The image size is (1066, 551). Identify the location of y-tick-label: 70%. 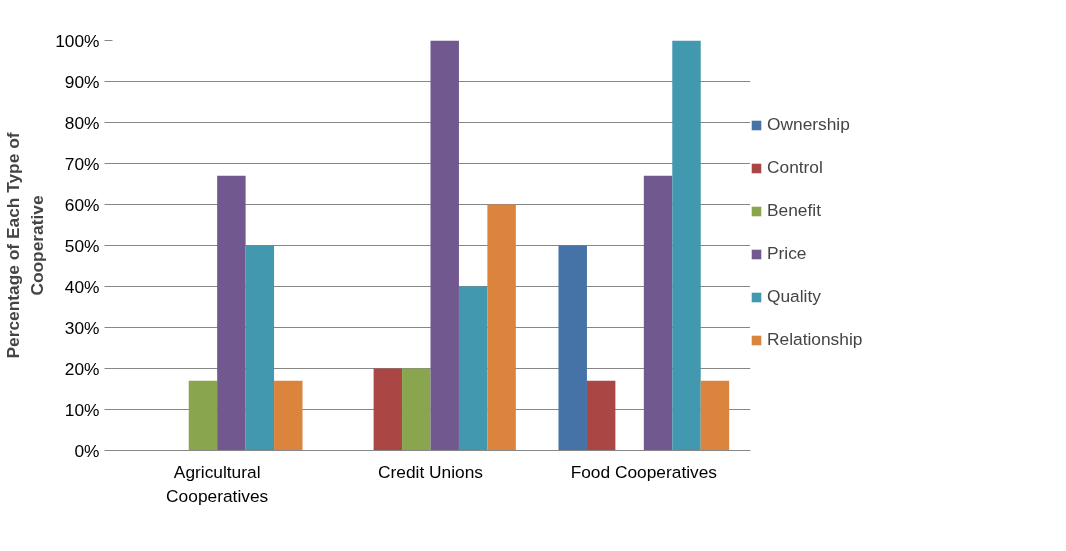
(82, 163).